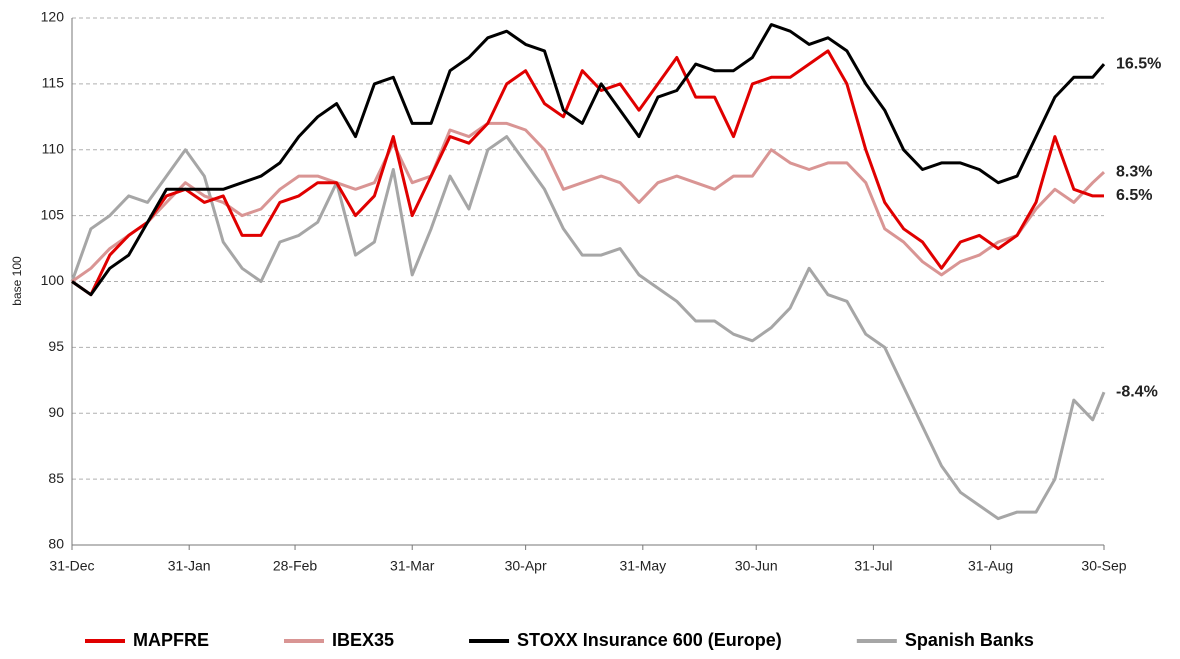  Describe the element at coordinates (53, 83) in the screenshot. I see `y-tick-label: 115` at that location.